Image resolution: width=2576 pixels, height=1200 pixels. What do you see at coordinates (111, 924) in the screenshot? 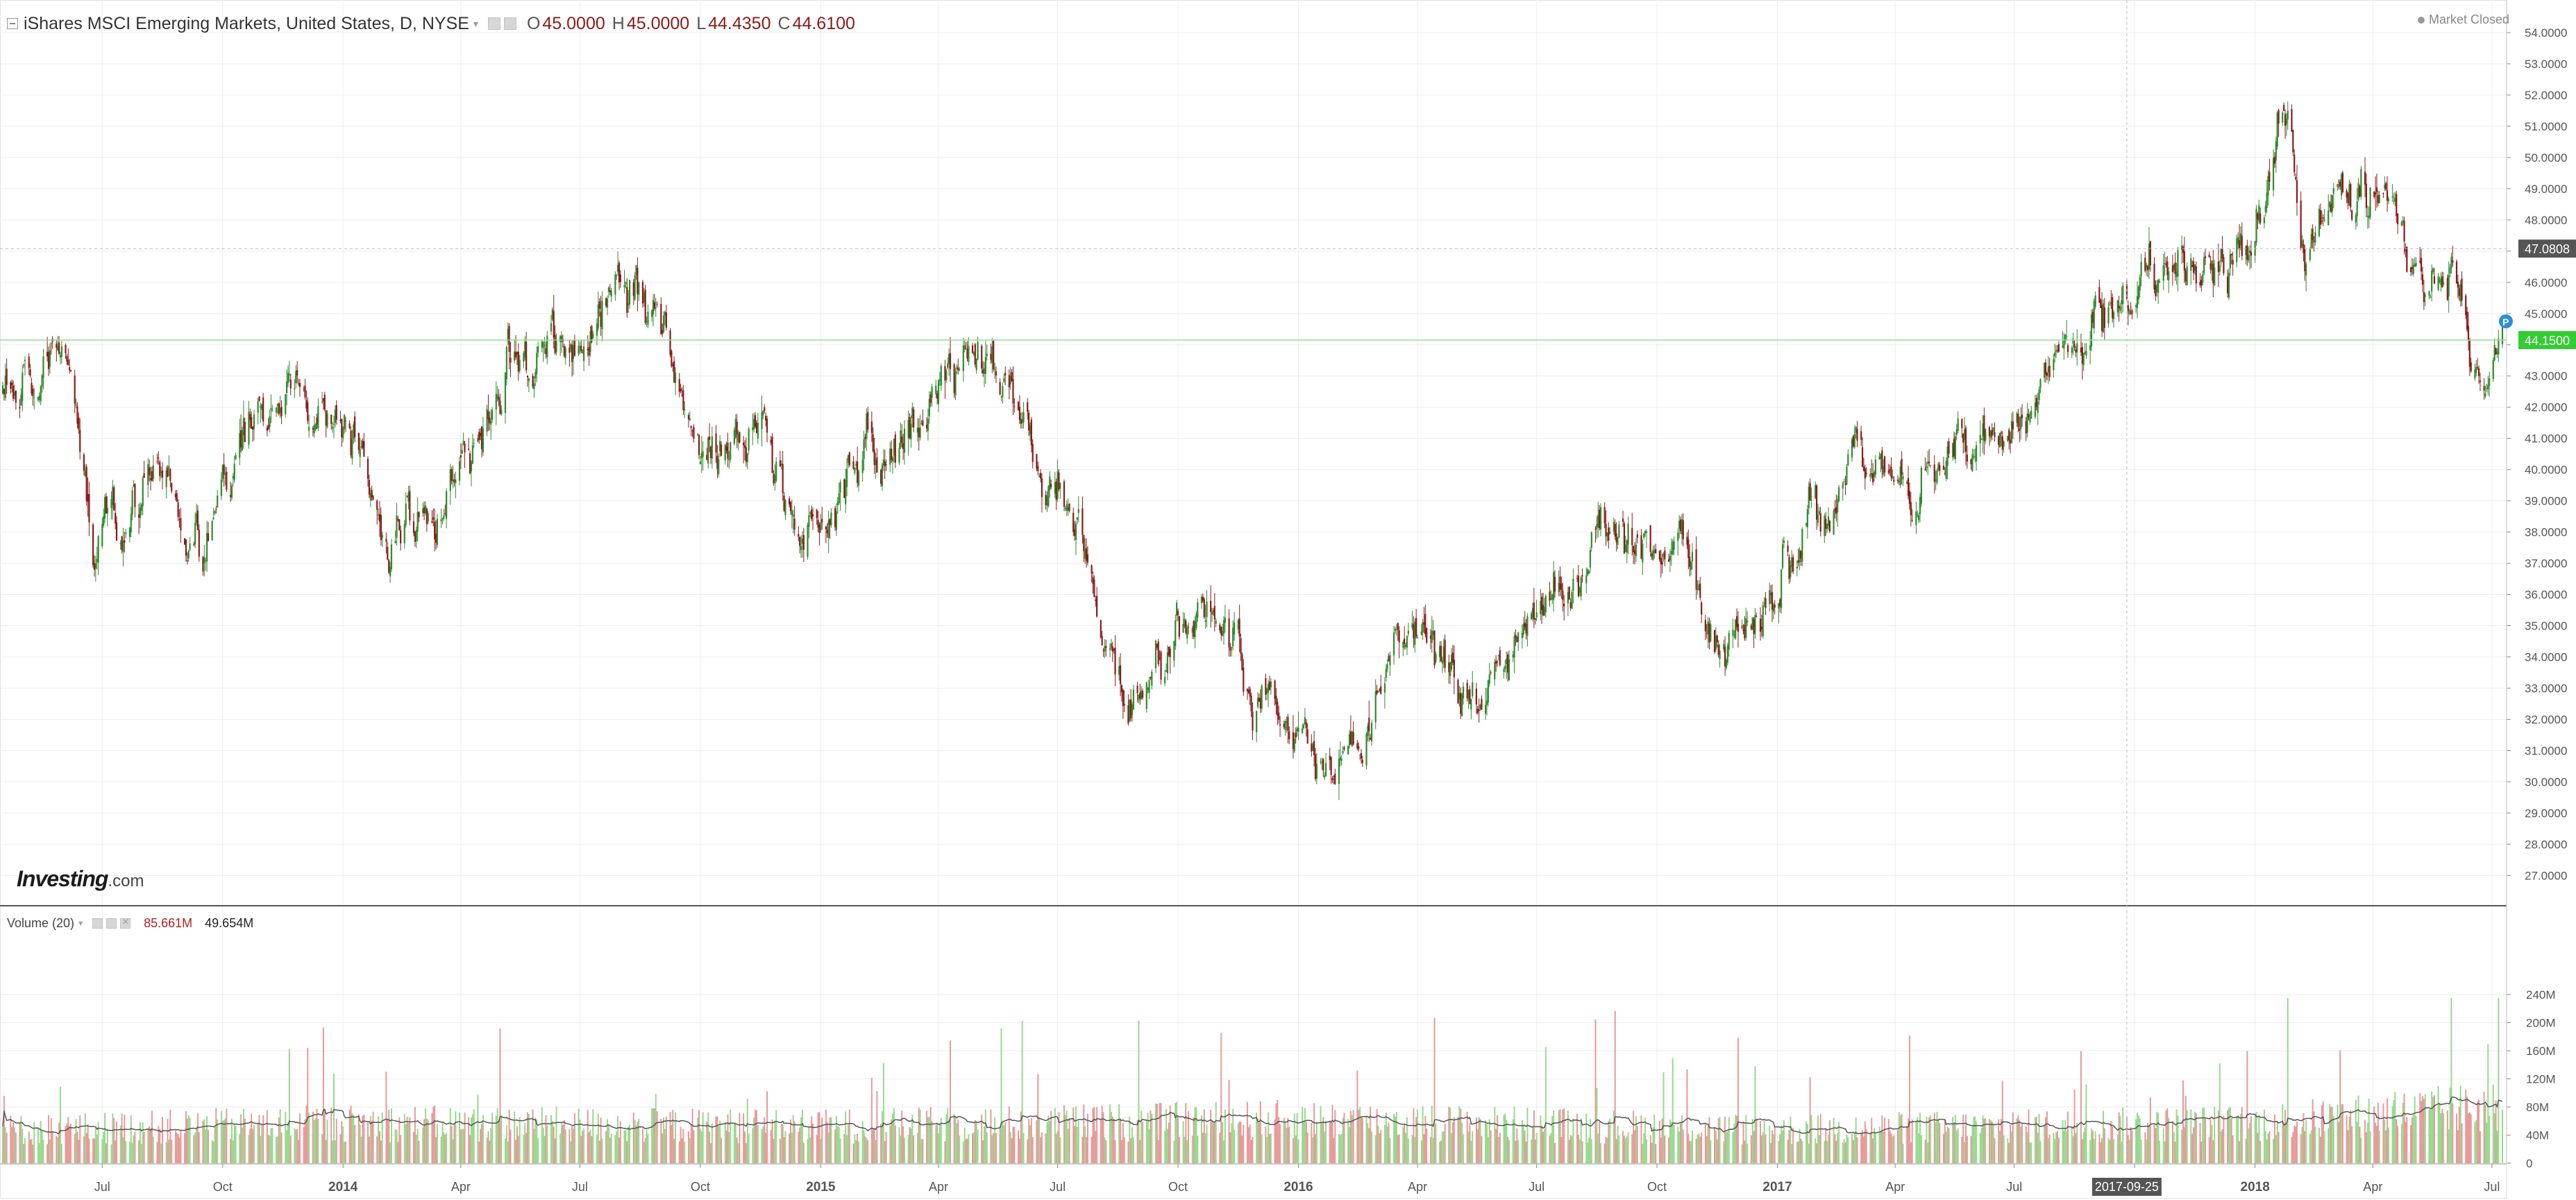
I see `volume-settings-icon` at bounding box center [111, 924].